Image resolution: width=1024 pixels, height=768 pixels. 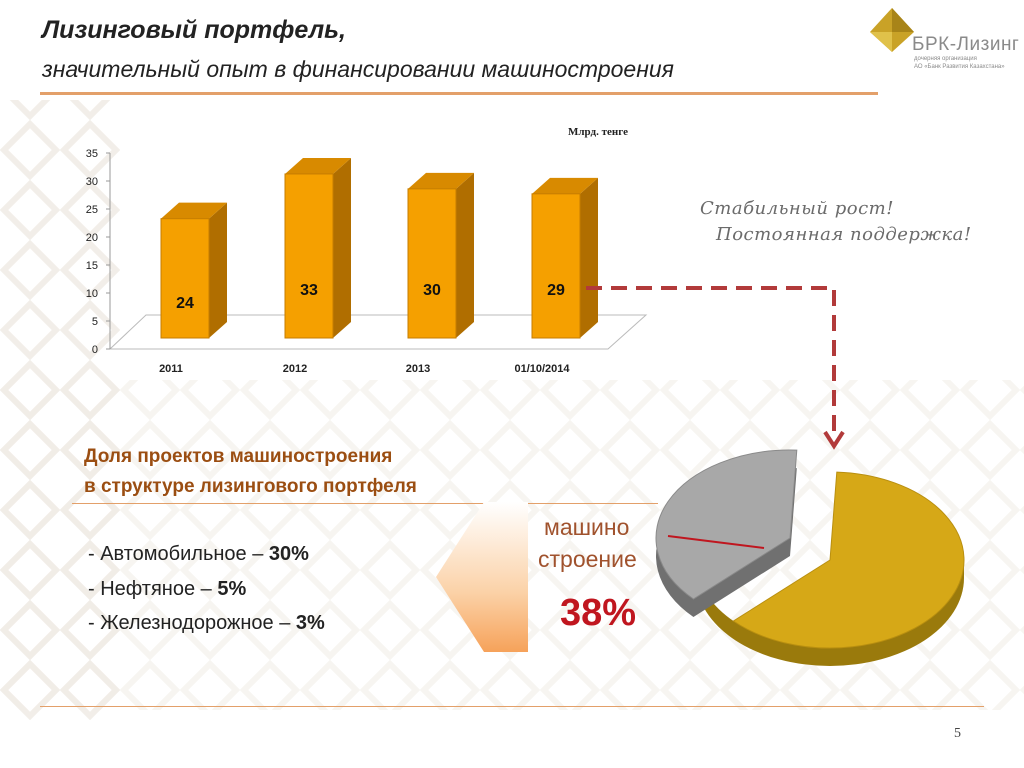 I want to click on slogan-support: Постоянная поддержка!, so click(x=844, y=234).